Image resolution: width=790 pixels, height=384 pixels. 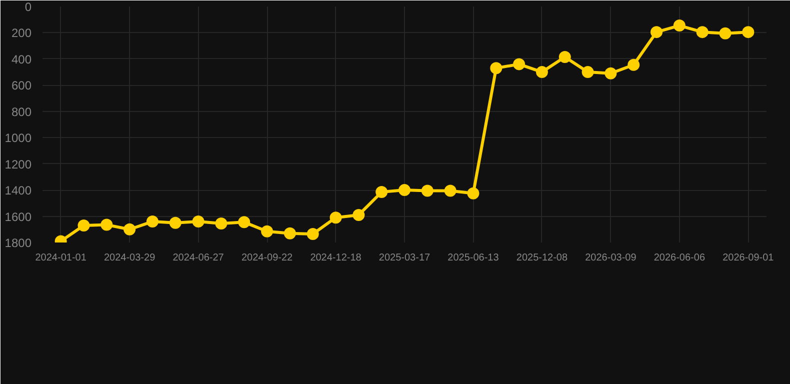 I want to click on y-tick-label: 400, so click(x=21, y=59).